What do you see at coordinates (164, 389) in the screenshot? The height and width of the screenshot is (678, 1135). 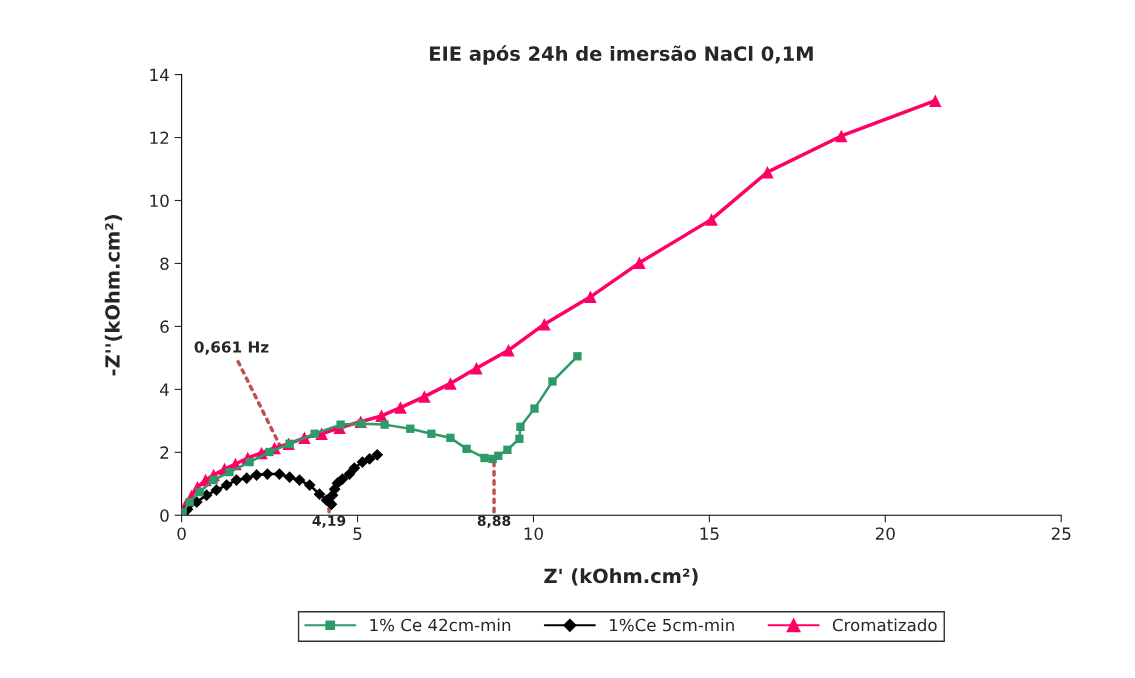 I see `y-tick-label: 4` at bounding box center [164, 389].